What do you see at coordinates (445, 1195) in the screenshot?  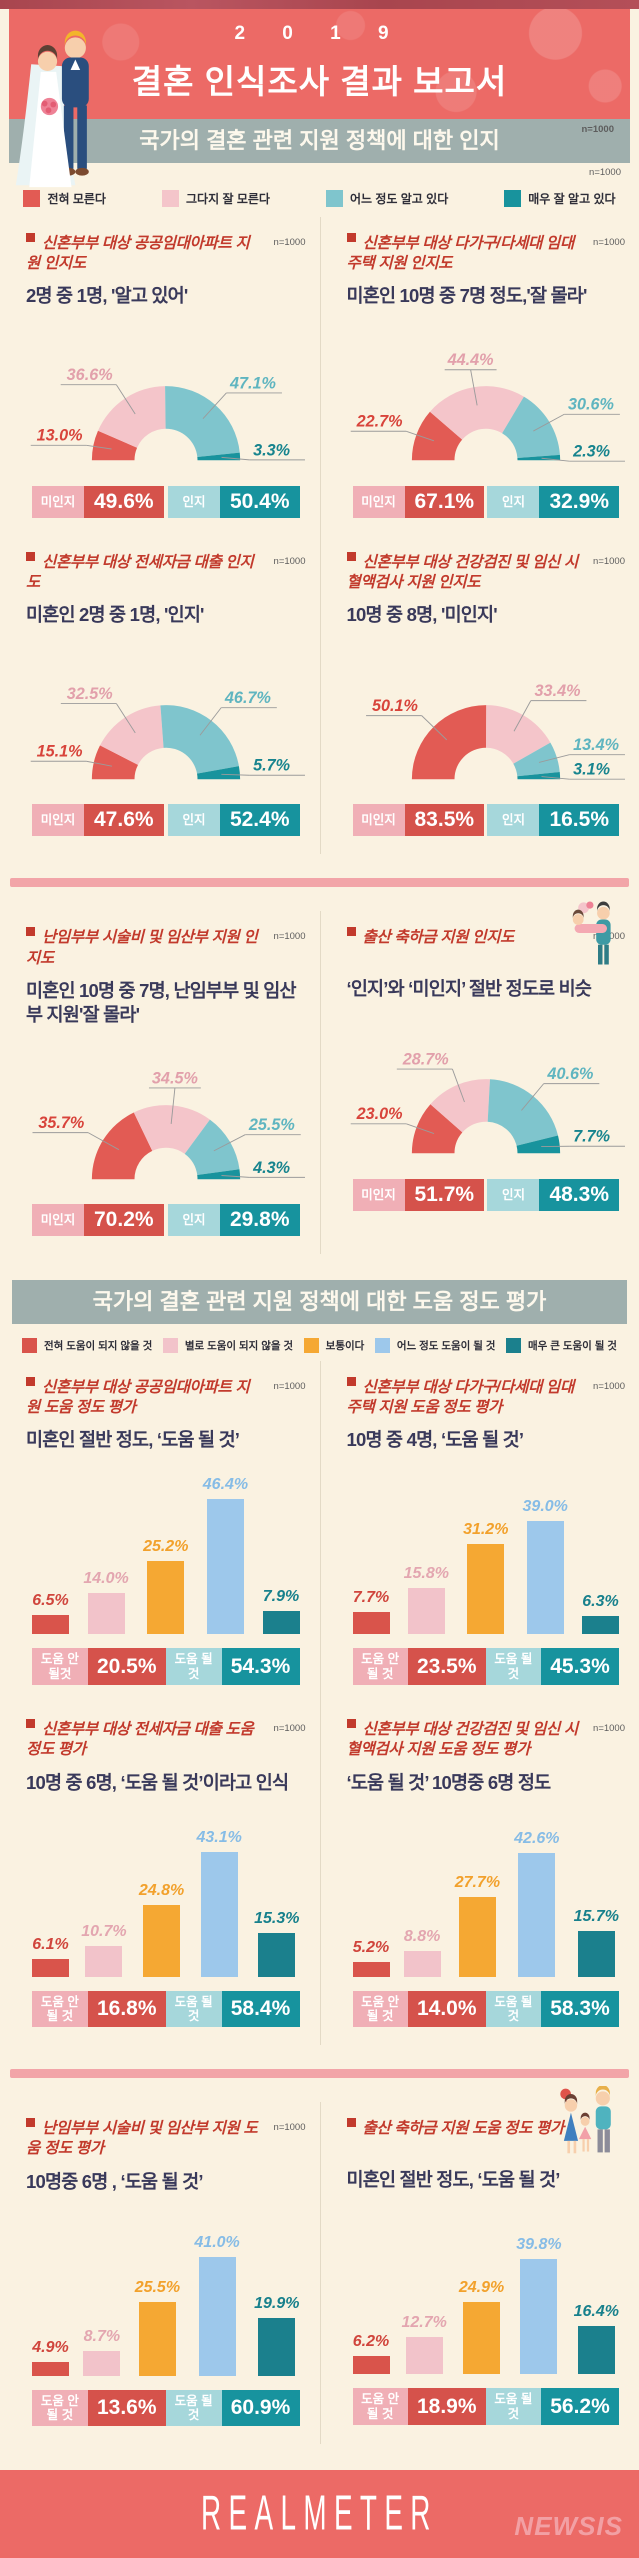 I see `summary-value: 51.7%` at bounding box center [445, 1195].